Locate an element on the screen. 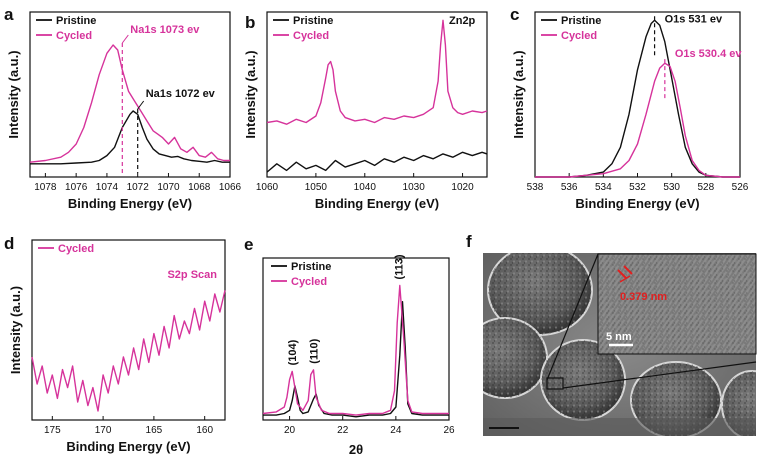 The width and height of the screenshot is (758, 468). x-tick-label: 26 is located at coordinates (449, 430).